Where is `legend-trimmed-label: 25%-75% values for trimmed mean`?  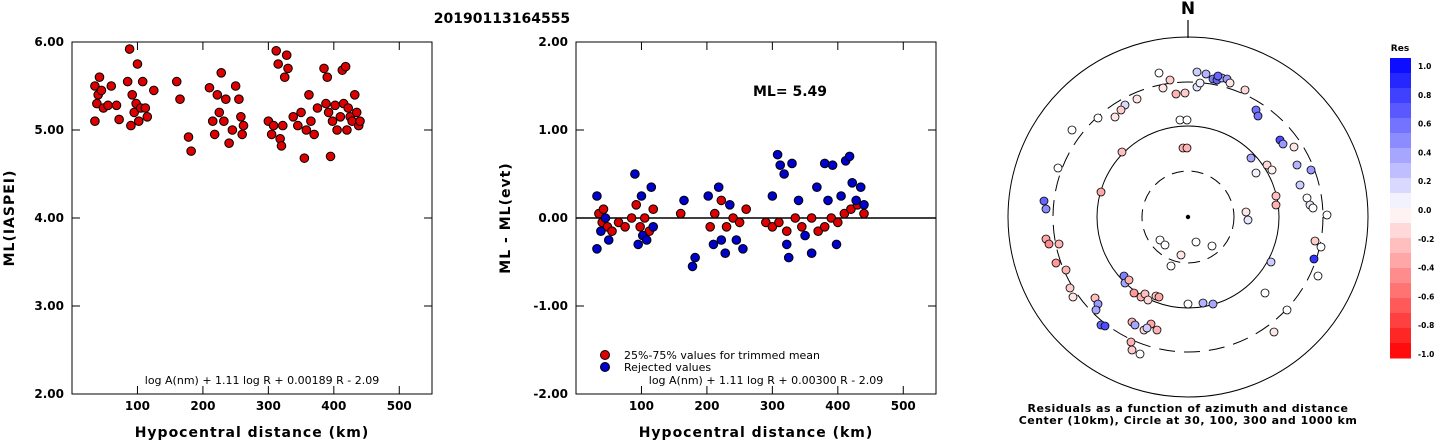
legend-trimmed-label: 25%-75% values for trimmed mean is located at coordinates (722, 355).